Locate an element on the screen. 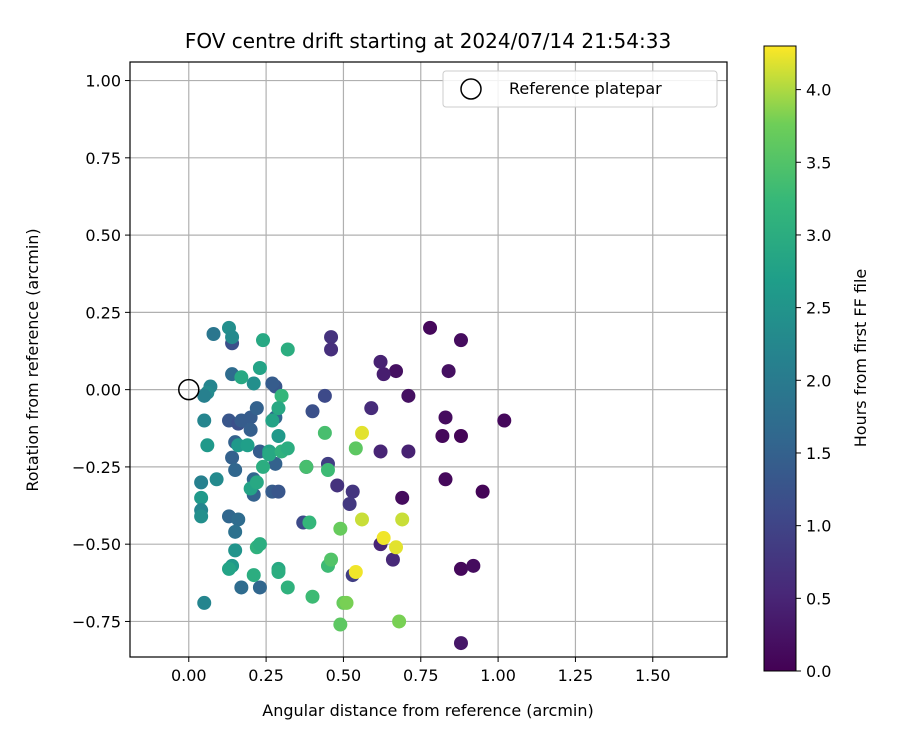 The height and width of the screenshot is (750, 900). legend-box is located at coordinates (580, 89).